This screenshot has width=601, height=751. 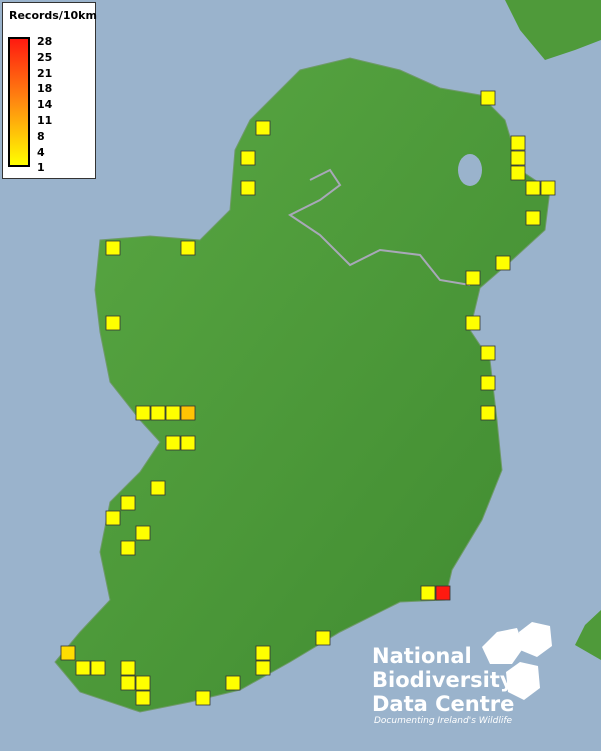 I want to click on lough-neagh, so click(x=470, y=170).